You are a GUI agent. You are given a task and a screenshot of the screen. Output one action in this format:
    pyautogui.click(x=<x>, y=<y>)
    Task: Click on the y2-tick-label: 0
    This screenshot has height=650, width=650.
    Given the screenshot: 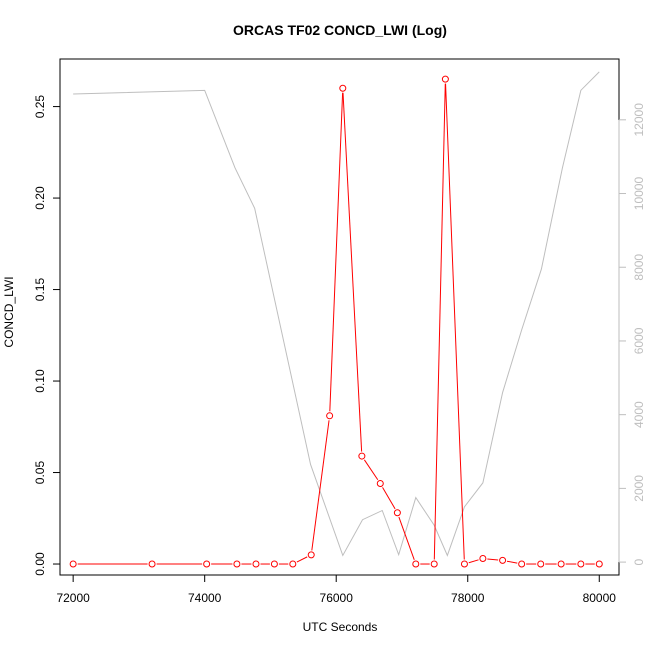 What is the action you would take?
    pyautogui.click(x=639, y=561)
    